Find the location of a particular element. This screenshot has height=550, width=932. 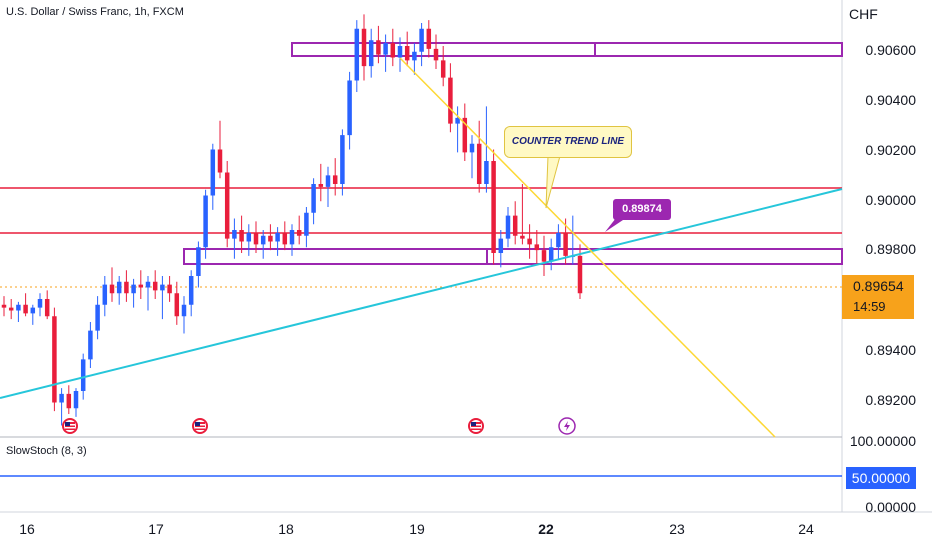

indicator-label: SlowStoch (8, 3) is located at coordinates (46, 451).